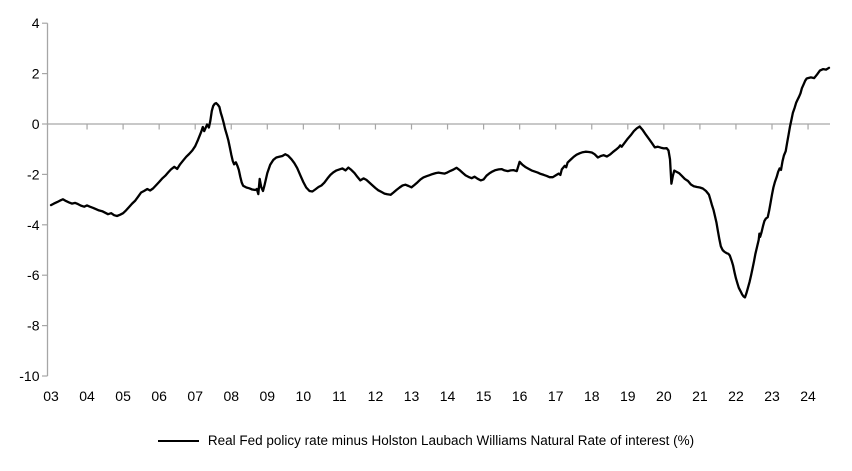  Describe the element at coordinates (376, 396) in the screenshot. I see `x-axis-tick-label: 12` at that location.